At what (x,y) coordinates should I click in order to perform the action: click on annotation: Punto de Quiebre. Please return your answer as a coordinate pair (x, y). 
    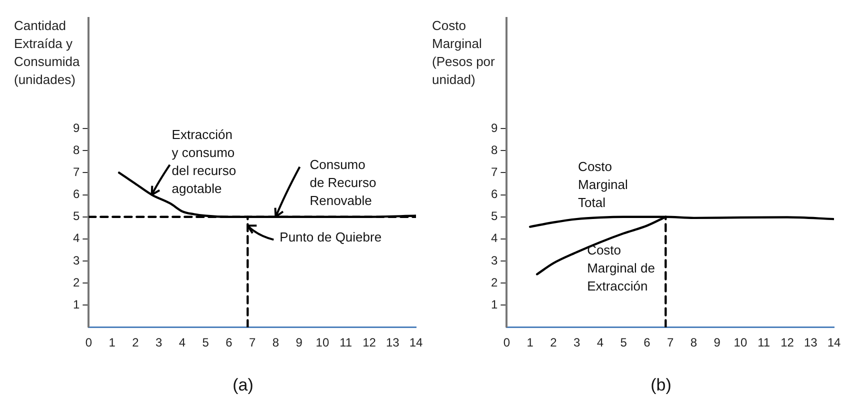
    Looking at the image, I should click on (331, 237).